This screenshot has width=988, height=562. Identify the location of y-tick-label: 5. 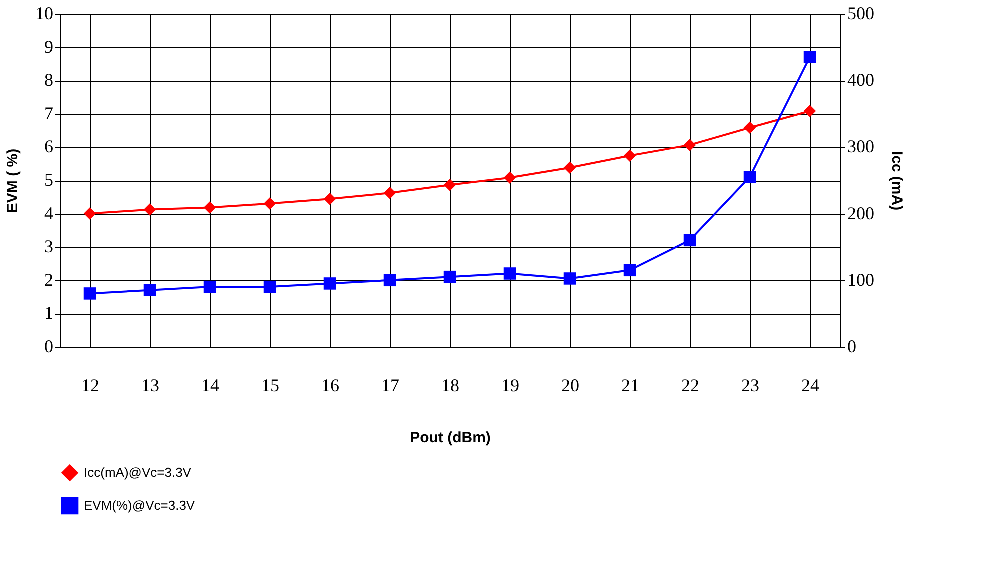
(49, 180).